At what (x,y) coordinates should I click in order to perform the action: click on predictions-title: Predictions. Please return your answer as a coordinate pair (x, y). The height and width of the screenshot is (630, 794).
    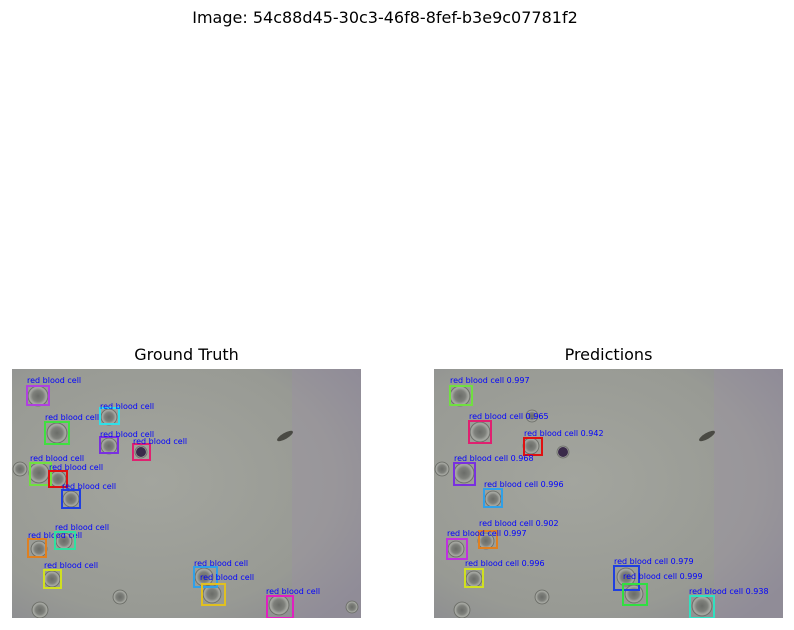
    Looking at the image, I should click on (608, 354).